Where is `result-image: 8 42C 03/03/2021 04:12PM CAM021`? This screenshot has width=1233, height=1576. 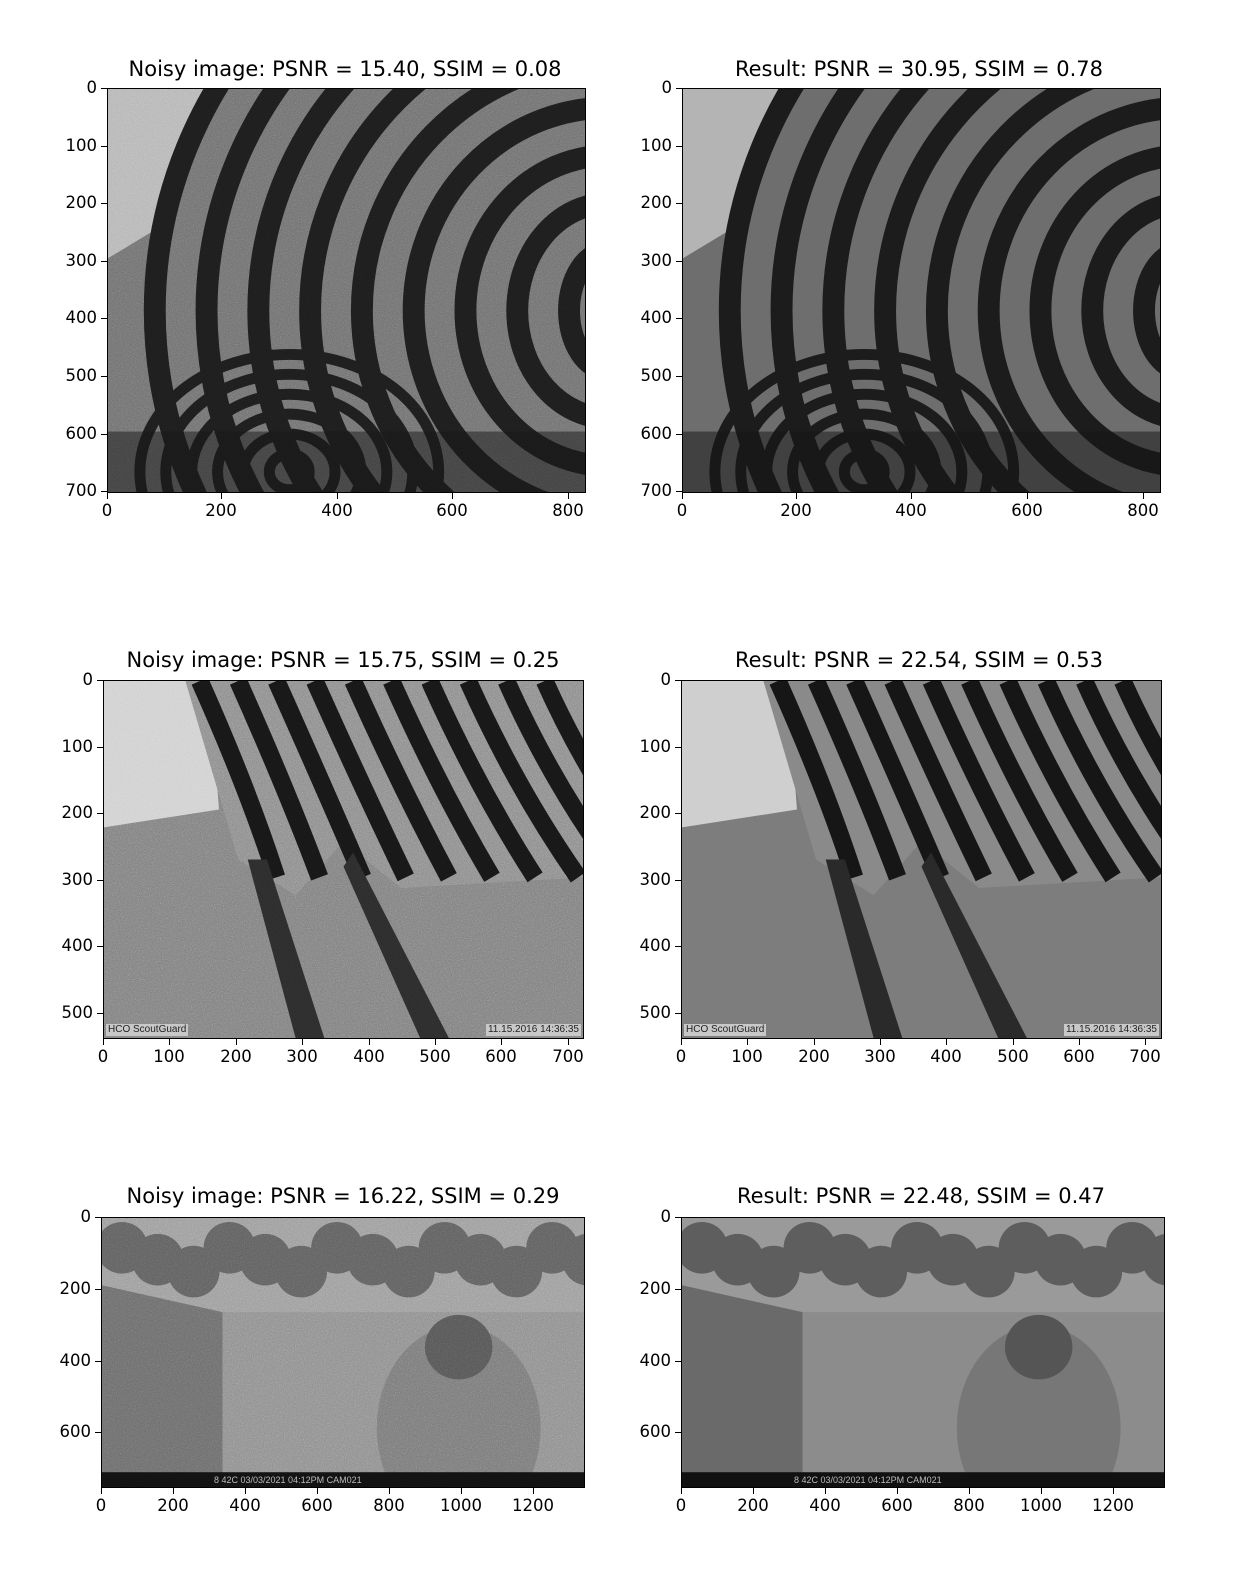
result-image: 8 42C 03/03/2021 04:12PM CAM021 is located at coordinates (923, 1352).